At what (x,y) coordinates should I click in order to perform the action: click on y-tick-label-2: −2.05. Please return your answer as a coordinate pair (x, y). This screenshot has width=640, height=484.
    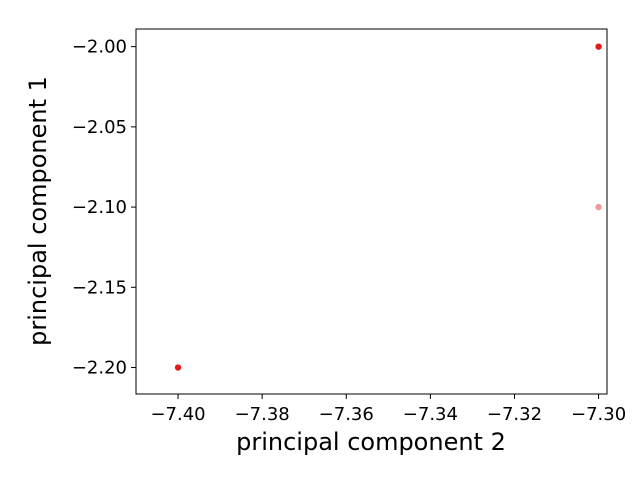
    Looking at the image, I should click on (99, 127).